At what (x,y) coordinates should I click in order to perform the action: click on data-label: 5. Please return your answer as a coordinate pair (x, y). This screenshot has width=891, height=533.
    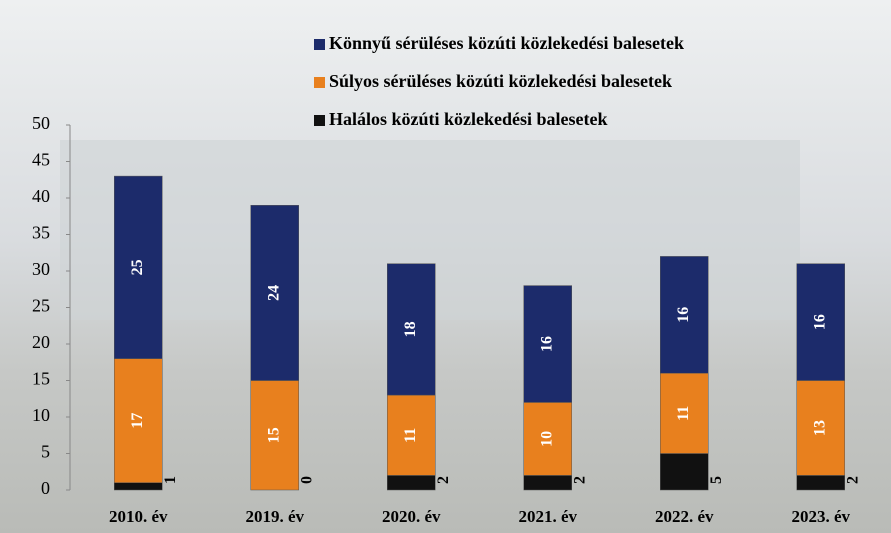
    Looking at the image, I should click on (716, 480).